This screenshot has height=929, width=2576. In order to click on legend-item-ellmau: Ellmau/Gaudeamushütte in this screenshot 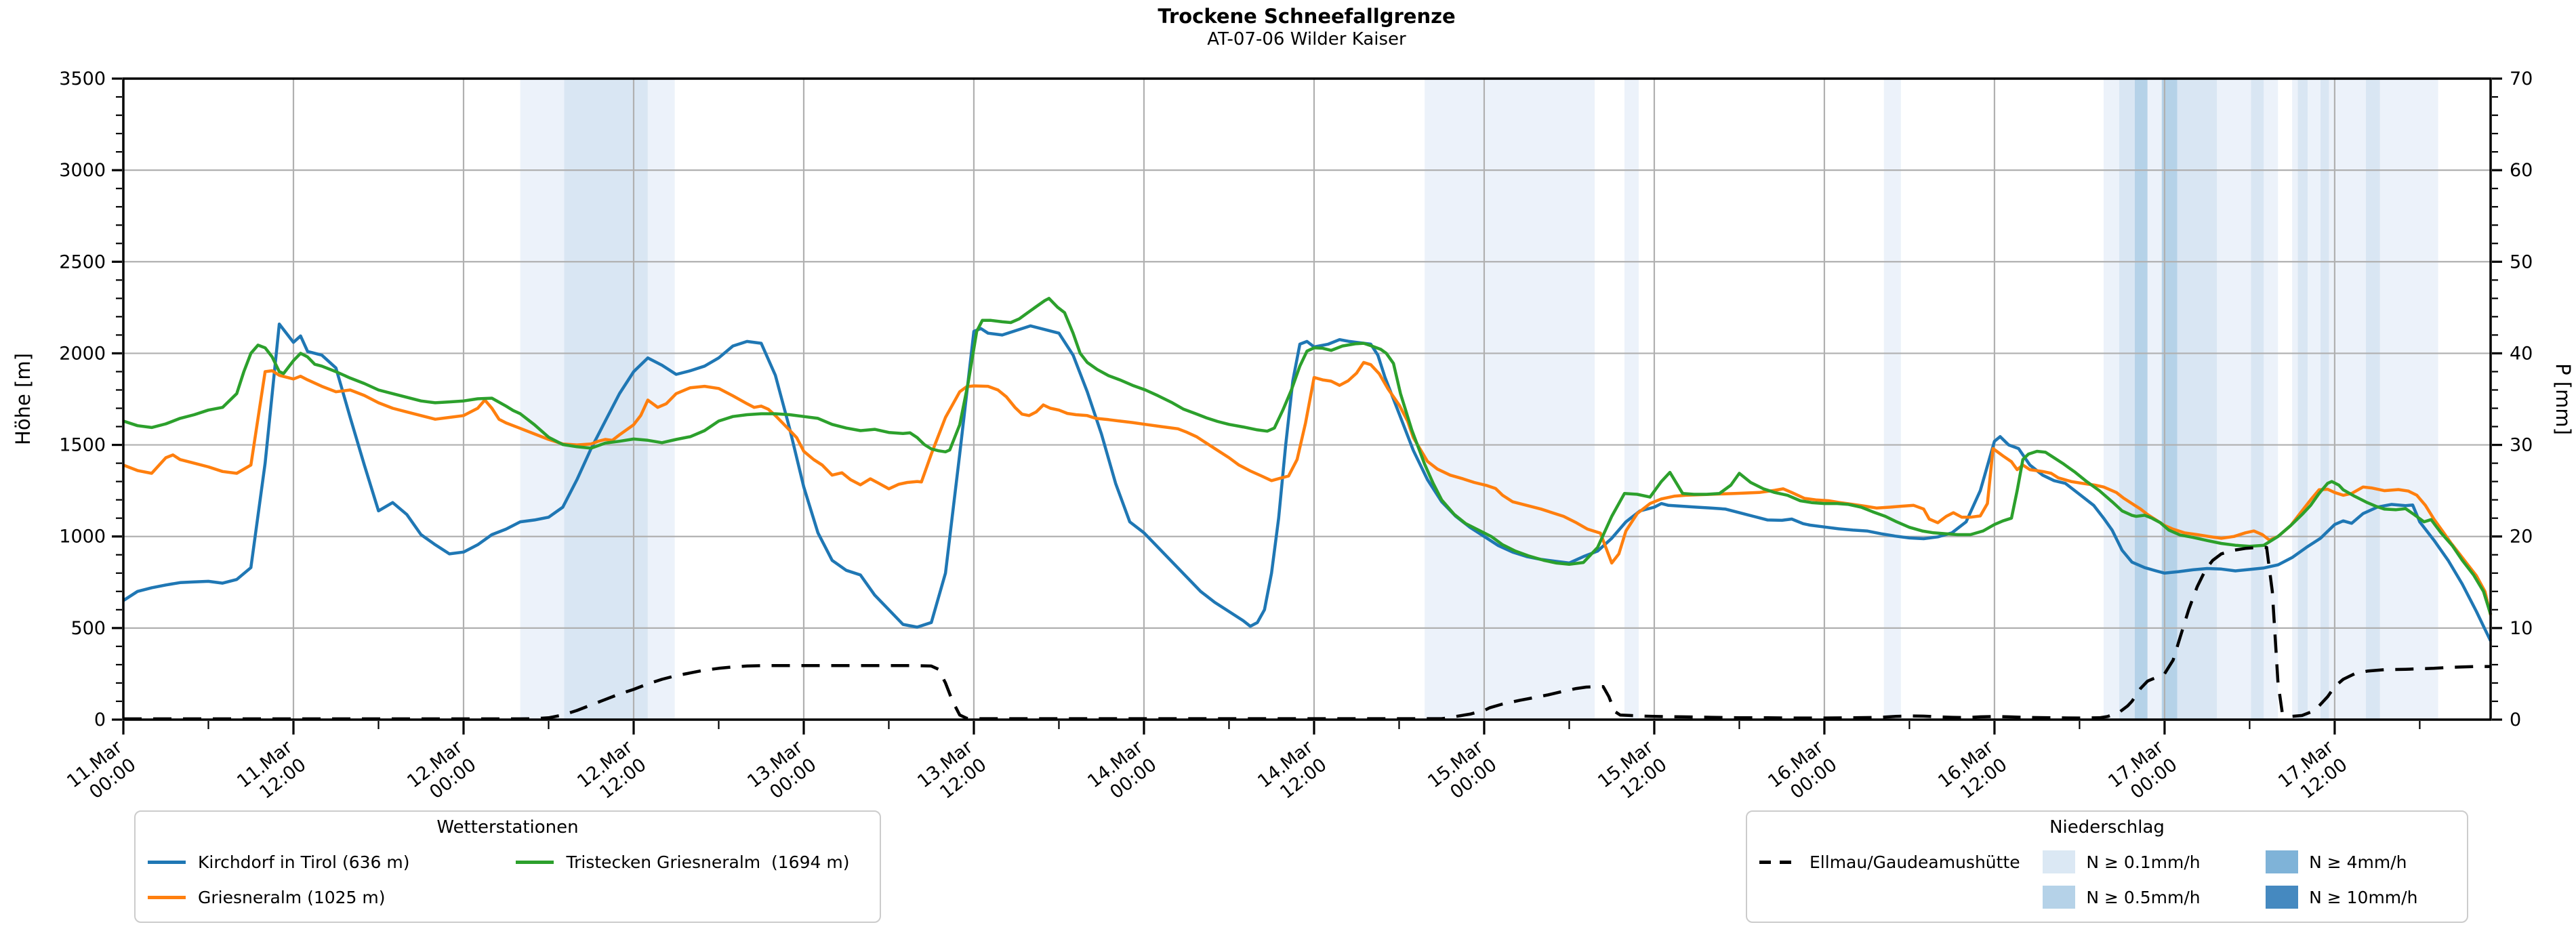, I will do `click(1901, 862)`.